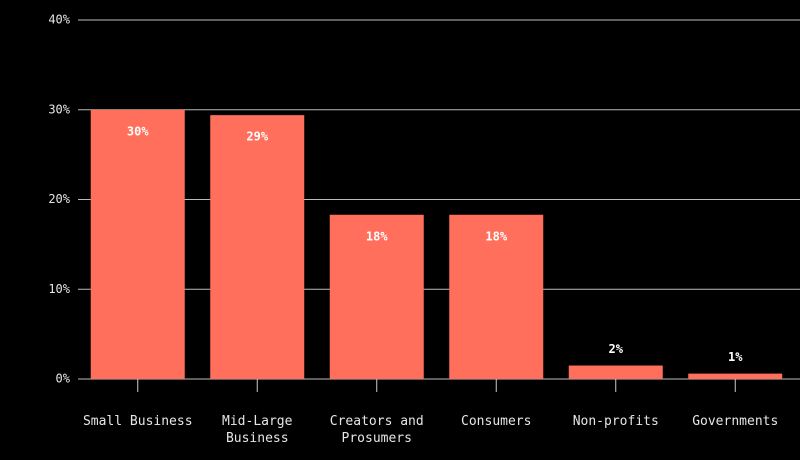  Describe the element at coordinates (59, 199) in the screenshot. I see `y-tick-label: 20%` at that location.